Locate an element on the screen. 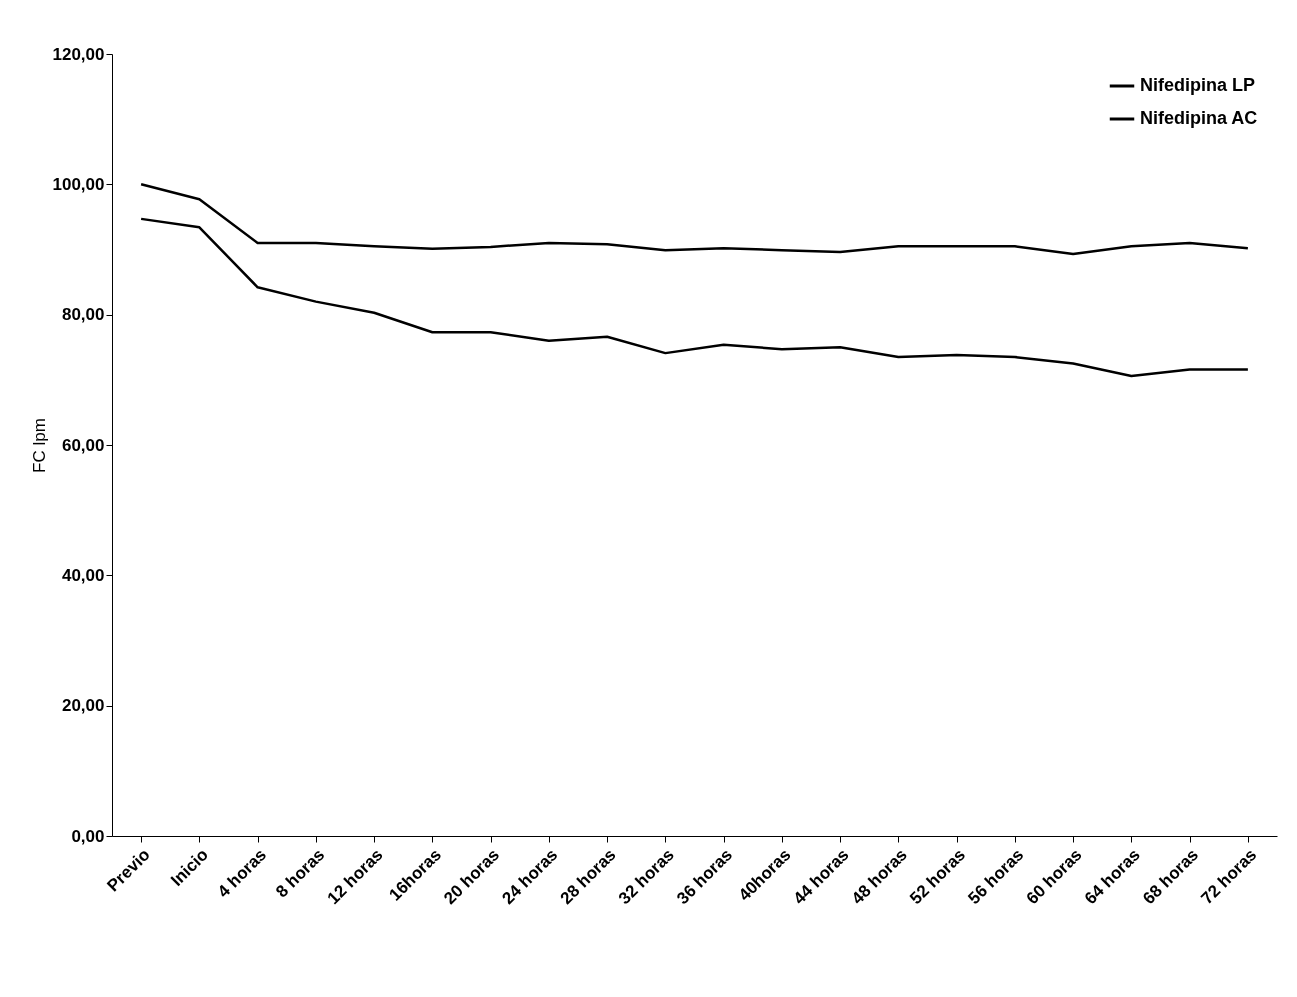 The image size is (1297, 997). y-axis-title: FC lpm is located at coordinates (39, 445).